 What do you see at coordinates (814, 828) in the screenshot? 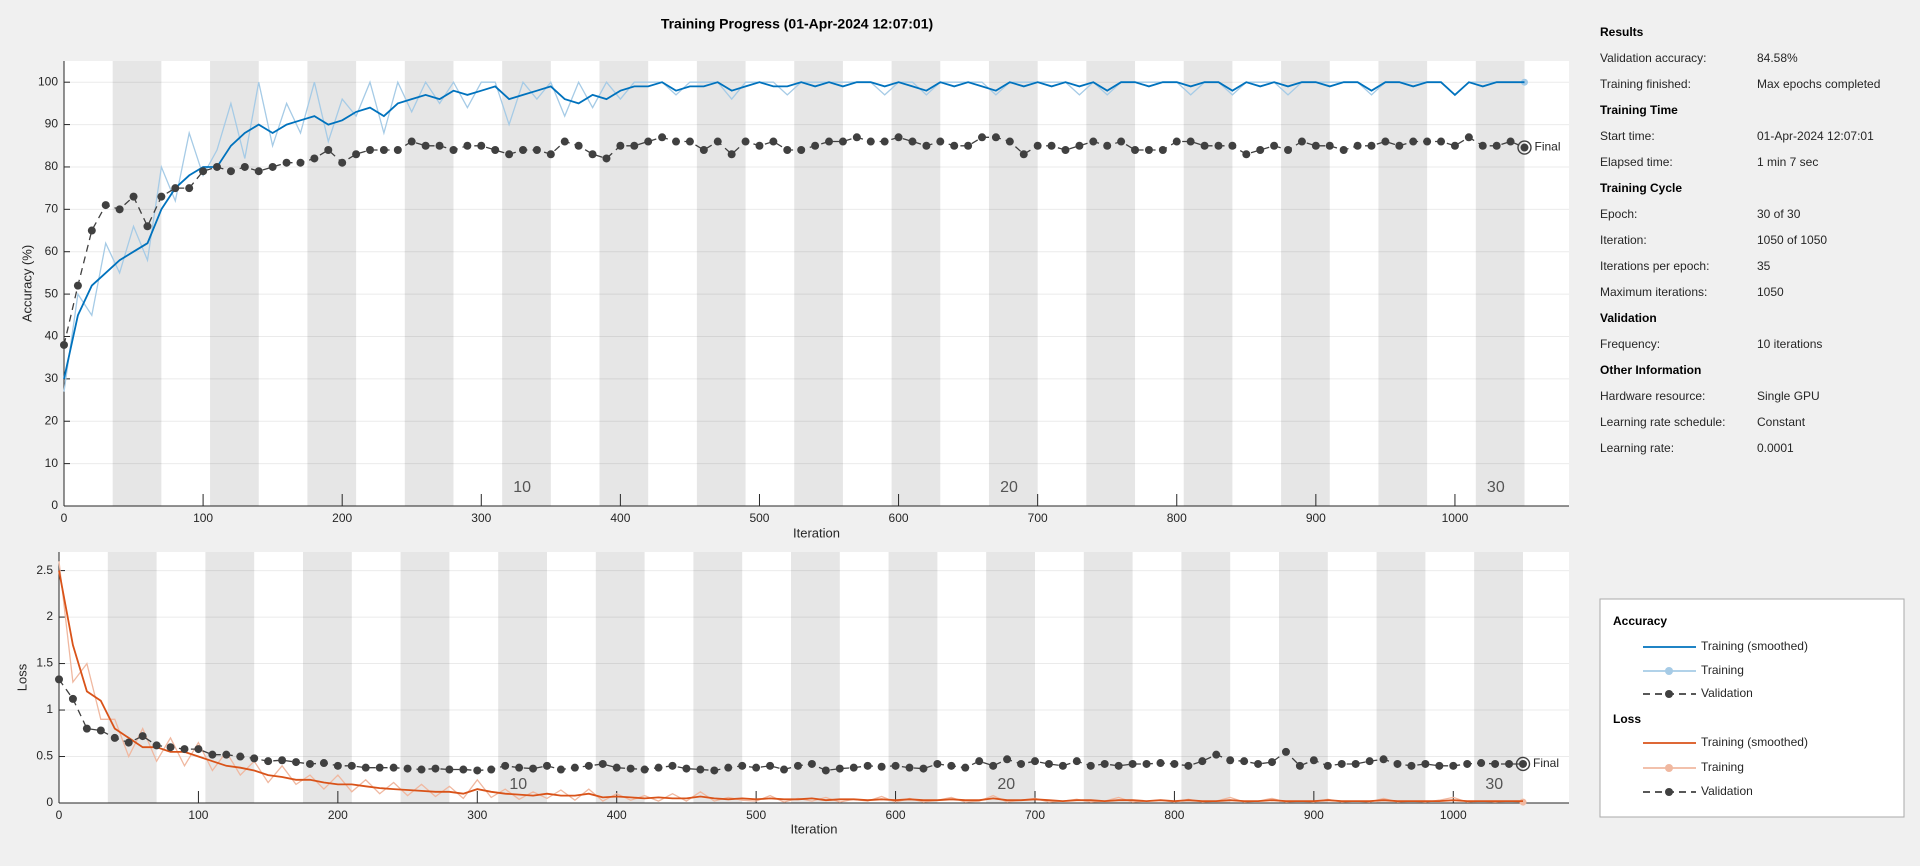
I see `x-axis-label: Iteration` at bounding box center [814, 828].